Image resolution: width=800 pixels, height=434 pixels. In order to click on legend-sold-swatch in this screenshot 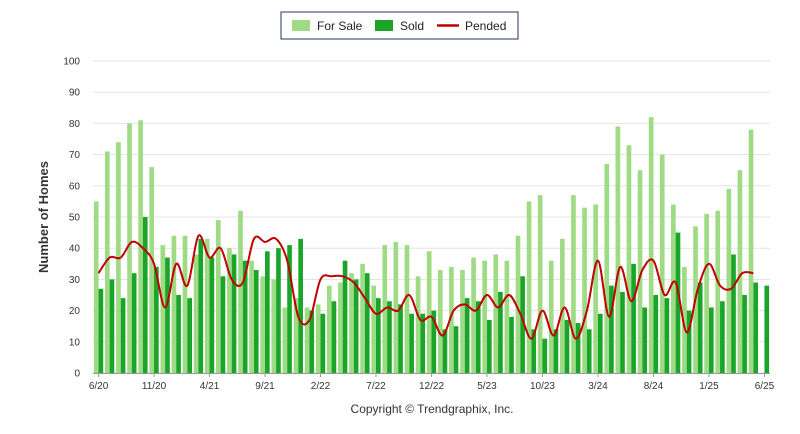, I will do `click(384, 25)`.